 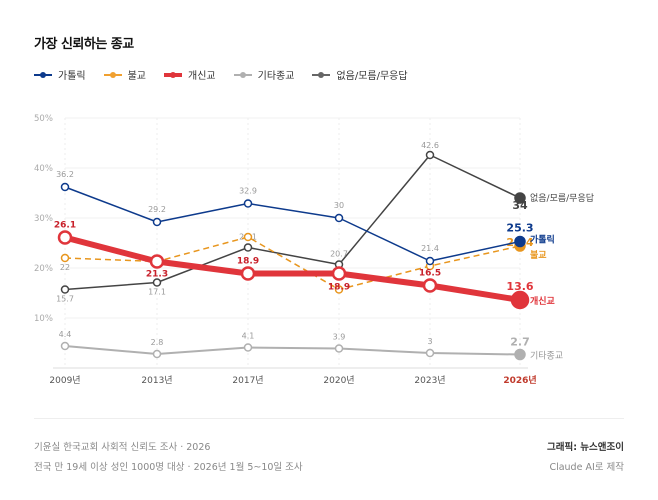 I want to click on legend: 가톨릭 불교 개신교 기타종교 없음/모름/무응답, so click(x=221, y=74).